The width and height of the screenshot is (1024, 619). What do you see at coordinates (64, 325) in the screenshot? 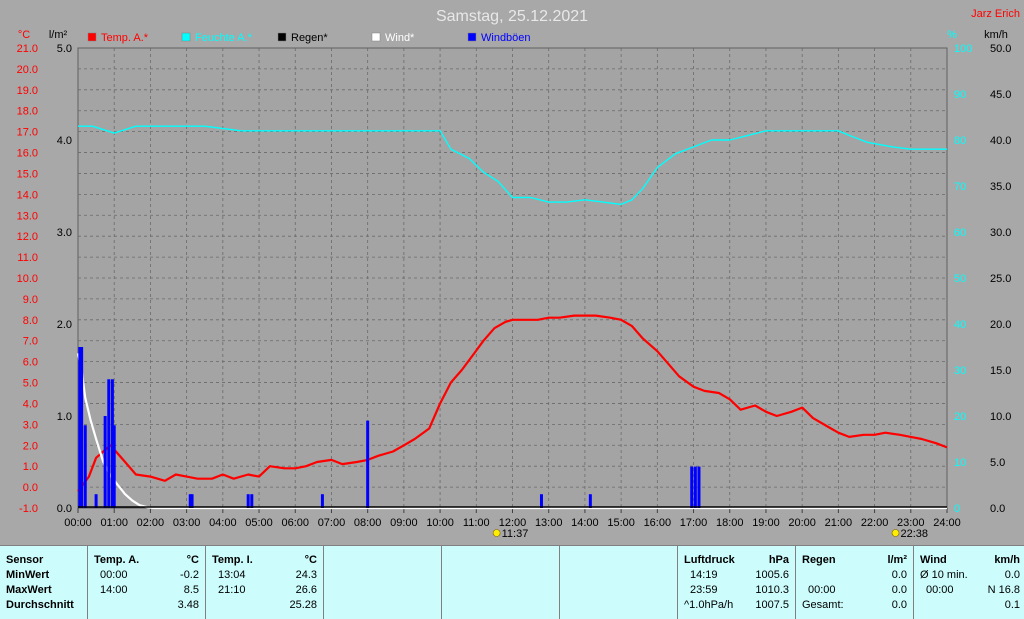
I see `rain-tick-label-3: 2.0` at bounding box center [64, 325].